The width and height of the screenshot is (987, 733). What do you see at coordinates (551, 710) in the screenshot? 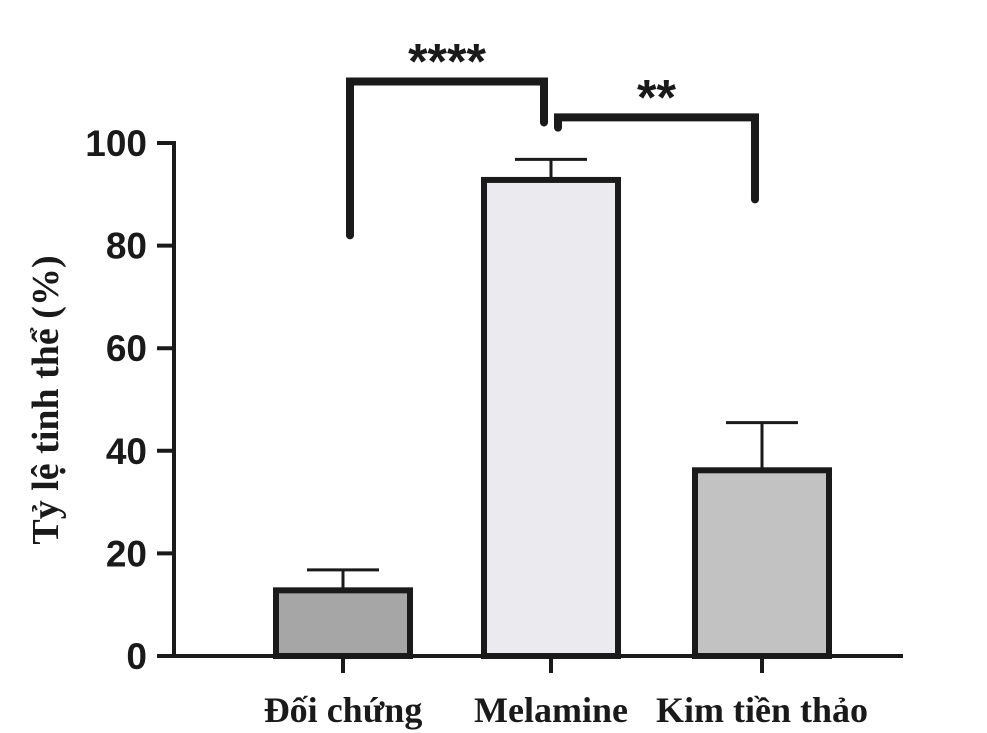
I see `x-tick-label: Melamine` at bounding box center [551, 710].